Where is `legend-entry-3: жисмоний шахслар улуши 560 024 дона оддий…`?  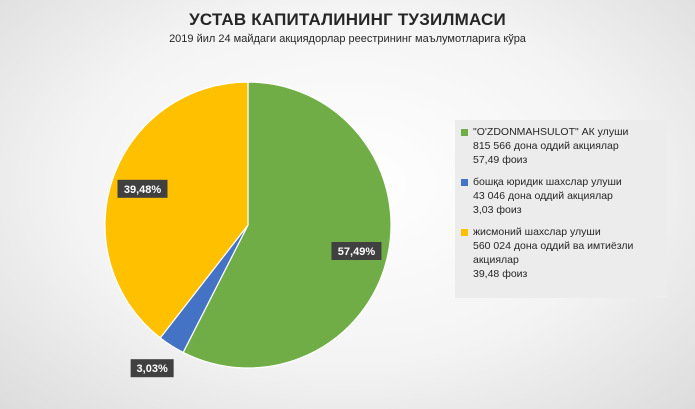
legend-entry-3: жисмоний шахслар улуши 560 024 дона оддий… is located at coordinates (561, 253).